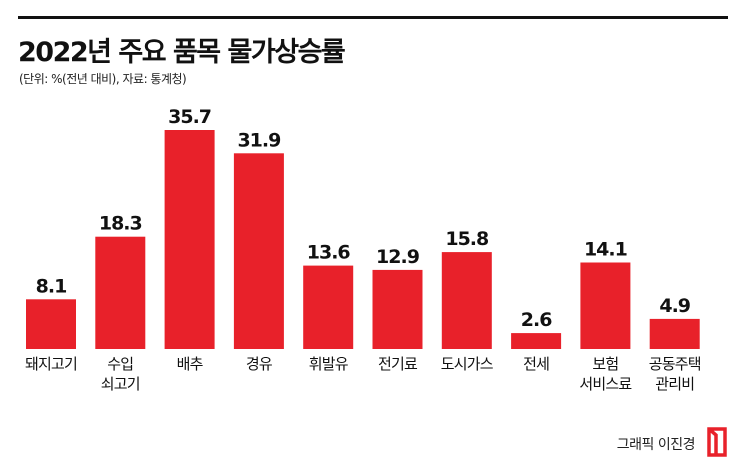 The height and width of the screenshot is (468, 745). Describe the element at coordinates (674, 306) in the screenshot. I see `value-label-10: 4.9` at that location.